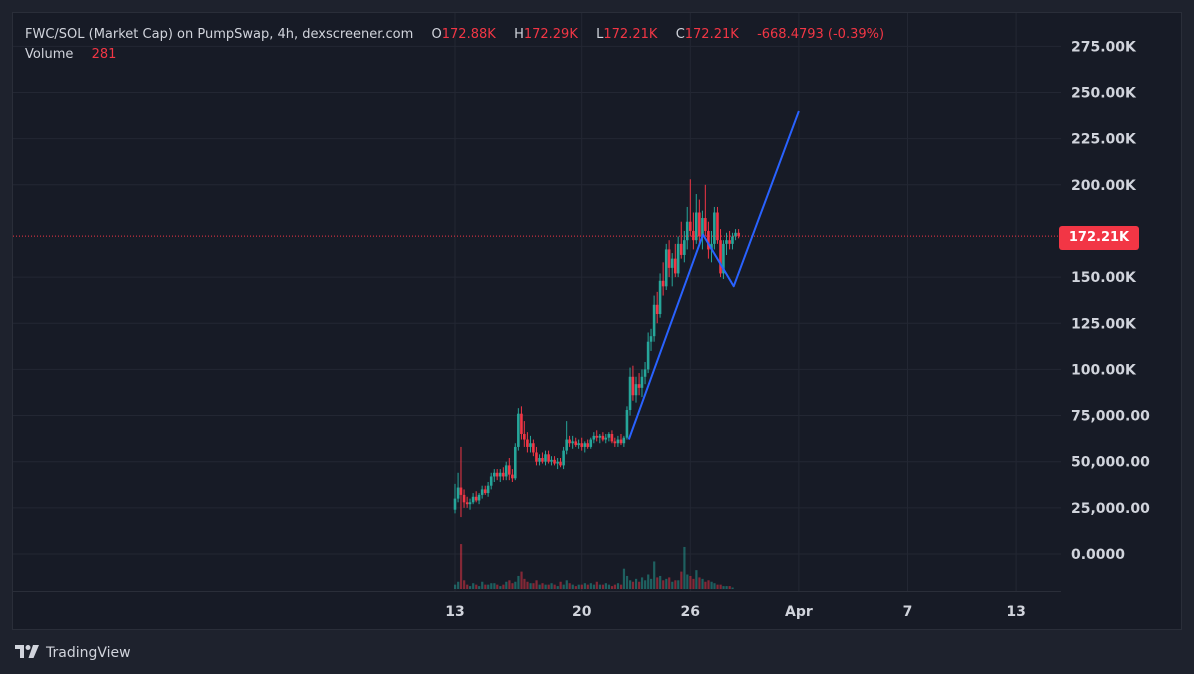 Image resolution: width=1194 pixels, height=674 pixels. I want to click on time-axis-label: 26, so click(690, 612).